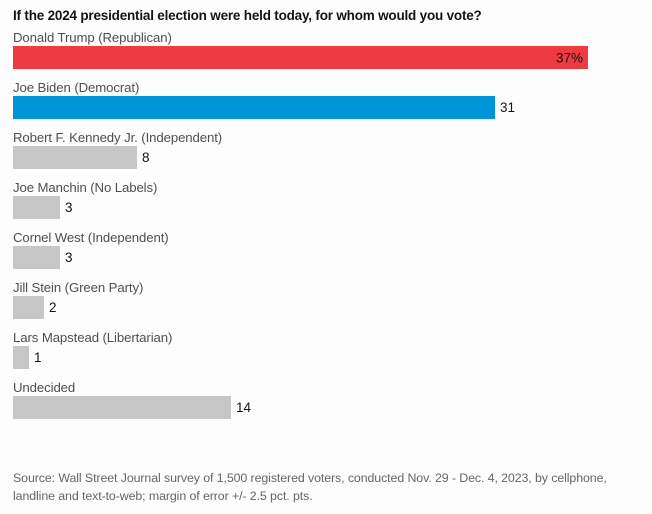 This screenshot has width=652, height=514. I want to click on bar-row: Cornel West (Independent) 3, so click(326, 249).